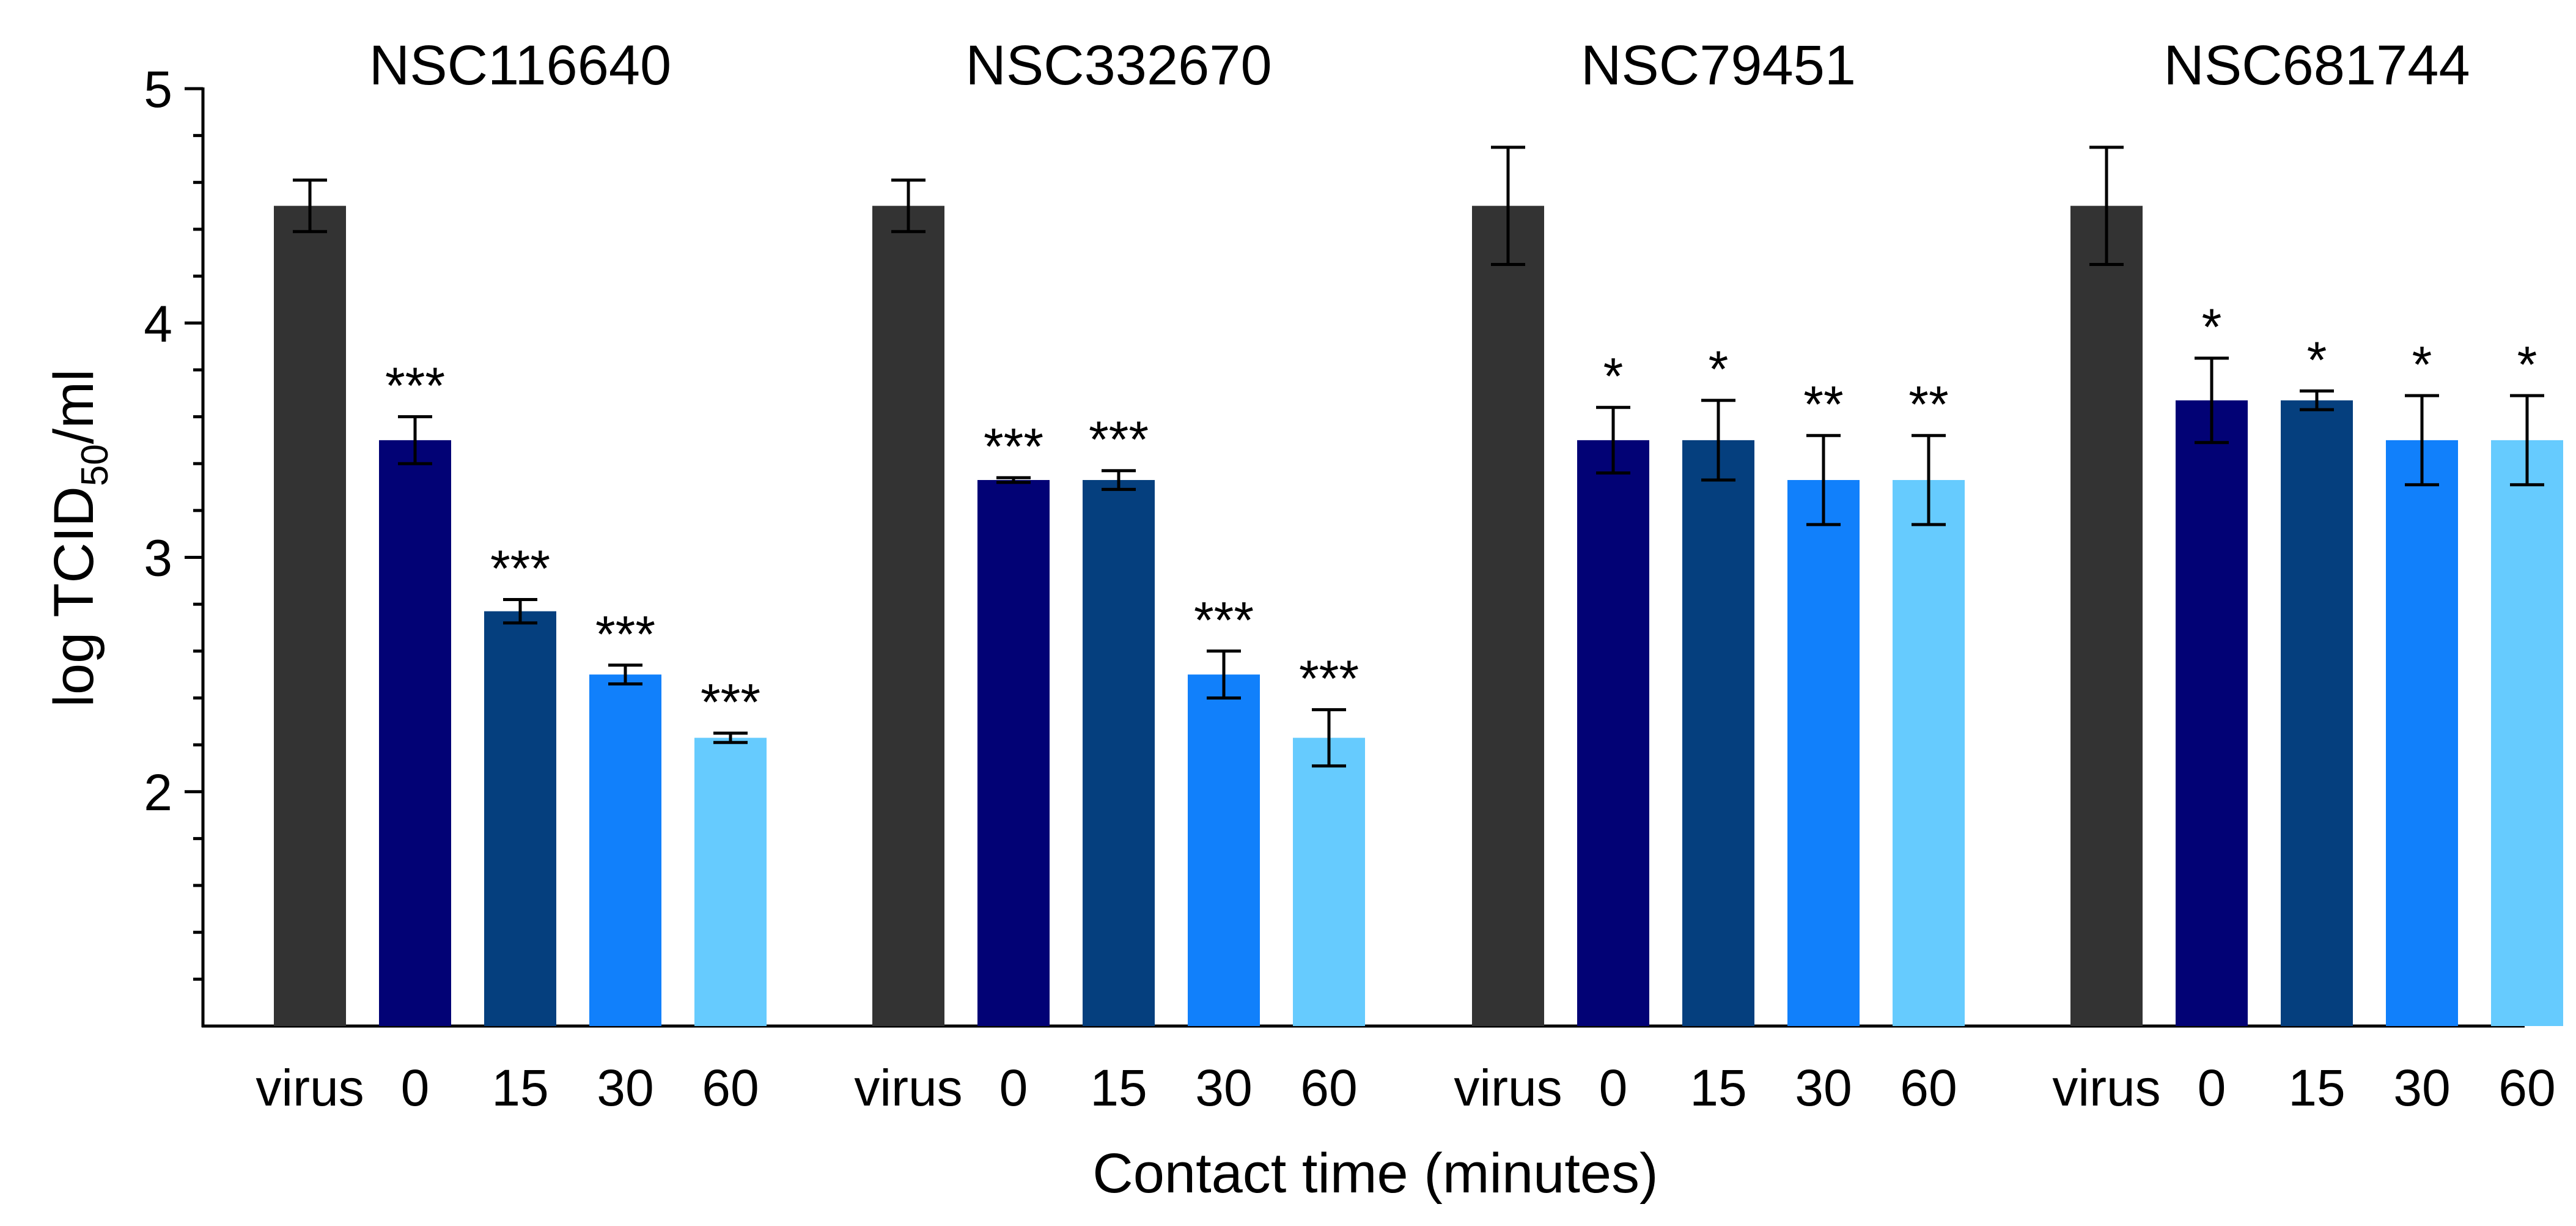 The height and width of the screenshot is (1226, 2576). What do you see at coordinates (158, 89) in the screenshot?
I see `y-tick-label: 5` at bounding box center [158, 89].